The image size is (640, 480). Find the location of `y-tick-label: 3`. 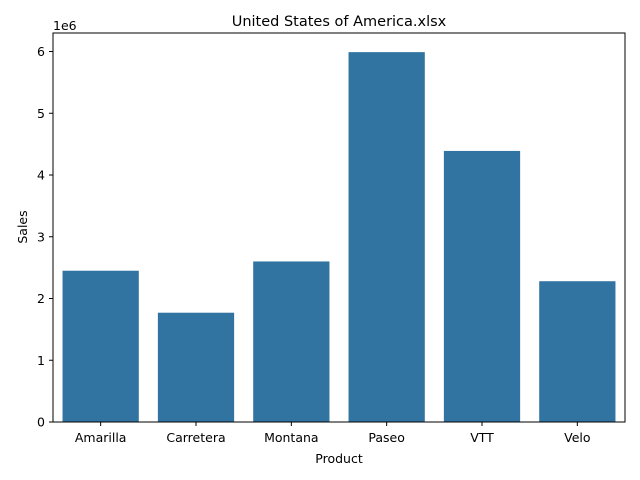

y-tick-label: 3 is located at coordinates (41, 236).